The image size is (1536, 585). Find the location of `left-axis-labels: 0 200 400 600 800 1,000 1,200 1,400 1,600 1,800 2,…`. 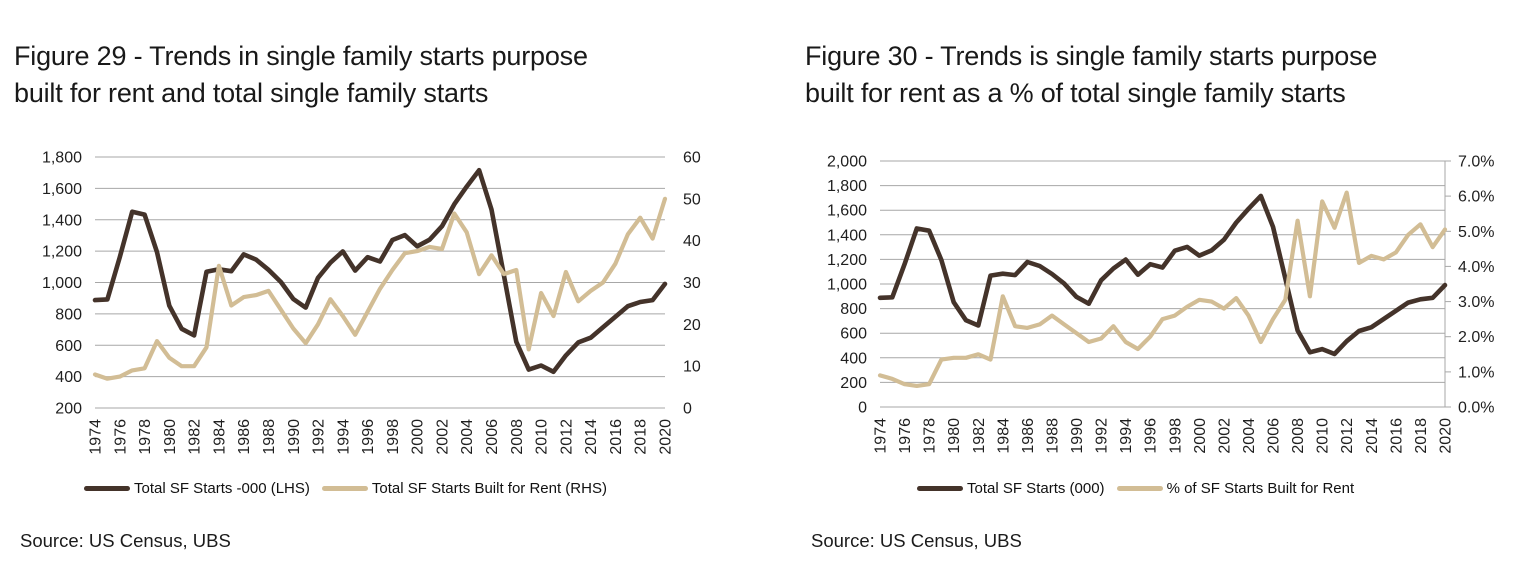

left-axis-labels: 0 200 400 600 800 1,000 1,200 1,400 1,600 1,800 2,… is located at coordinates (847, 285).